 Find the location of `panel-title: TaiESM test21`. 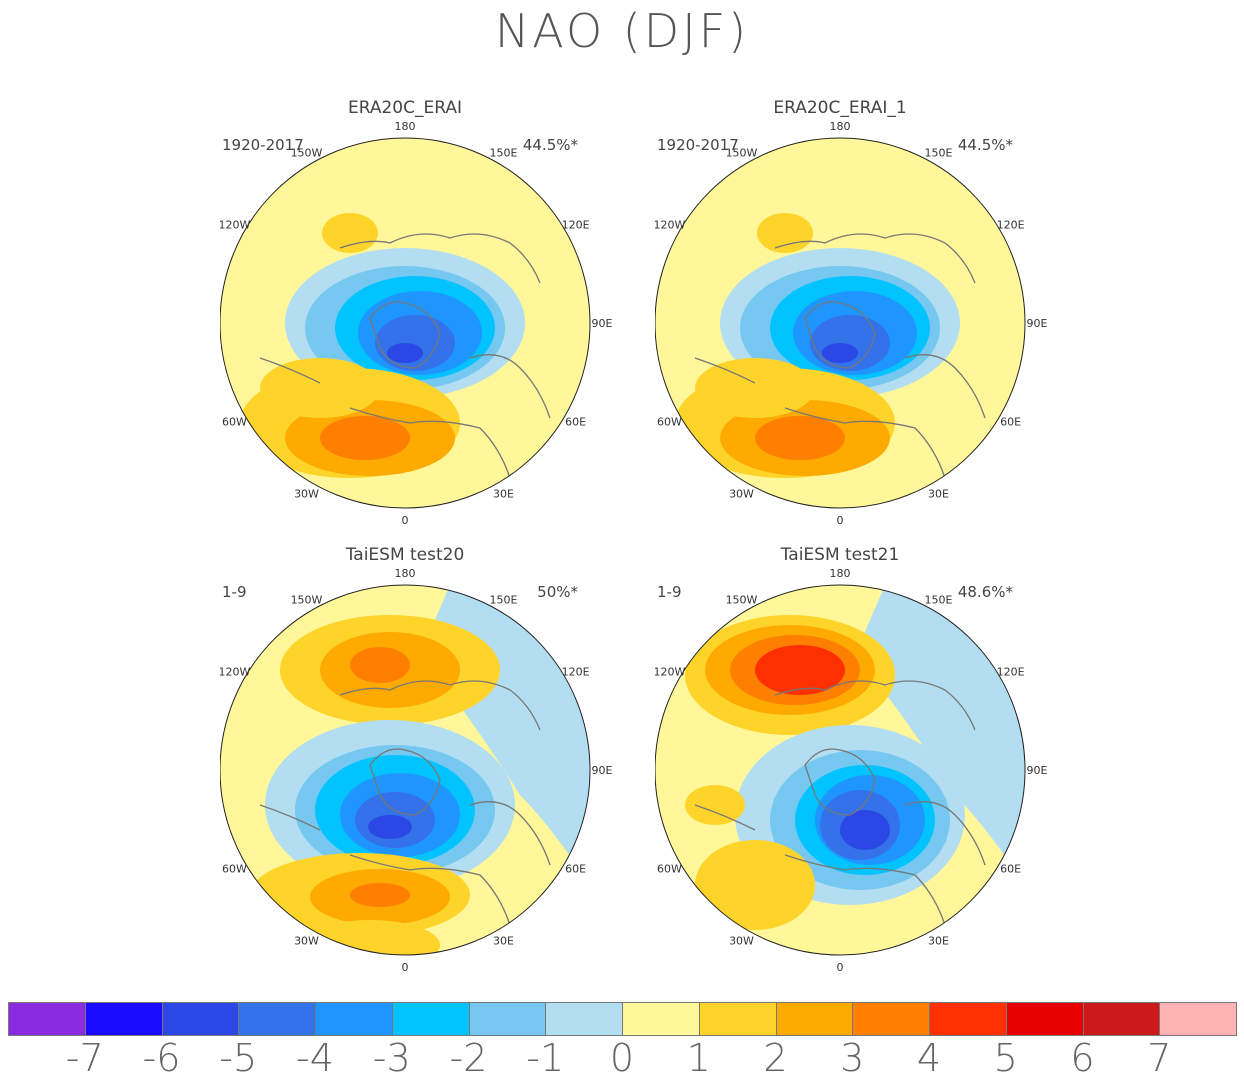

panel-title: TaiESM test21 is located at coordinates (840, 555).